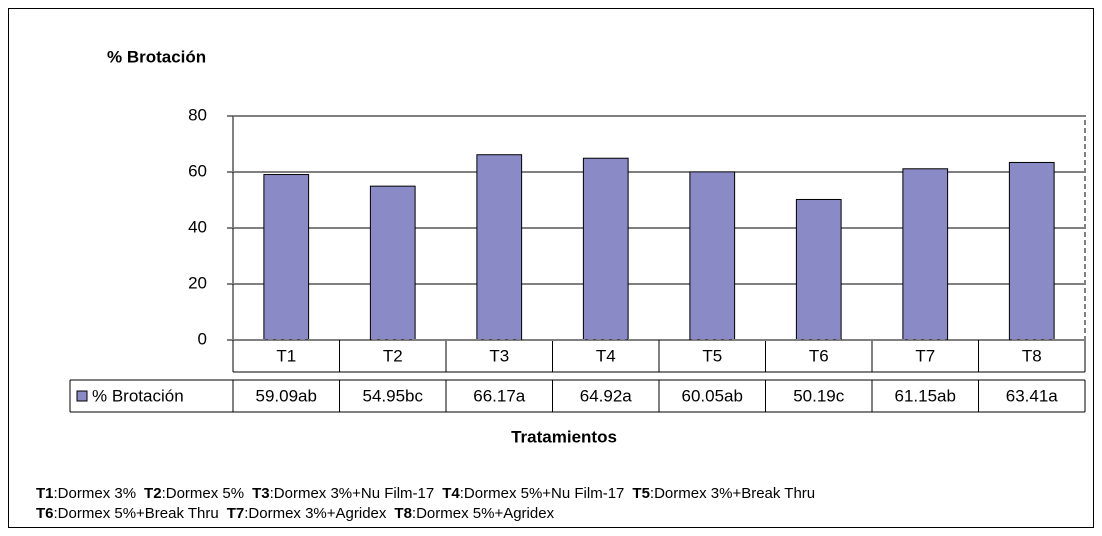 The width and height of the screenshot is (1102, 536). I want to click on legend-swatch, so click(82, 396).